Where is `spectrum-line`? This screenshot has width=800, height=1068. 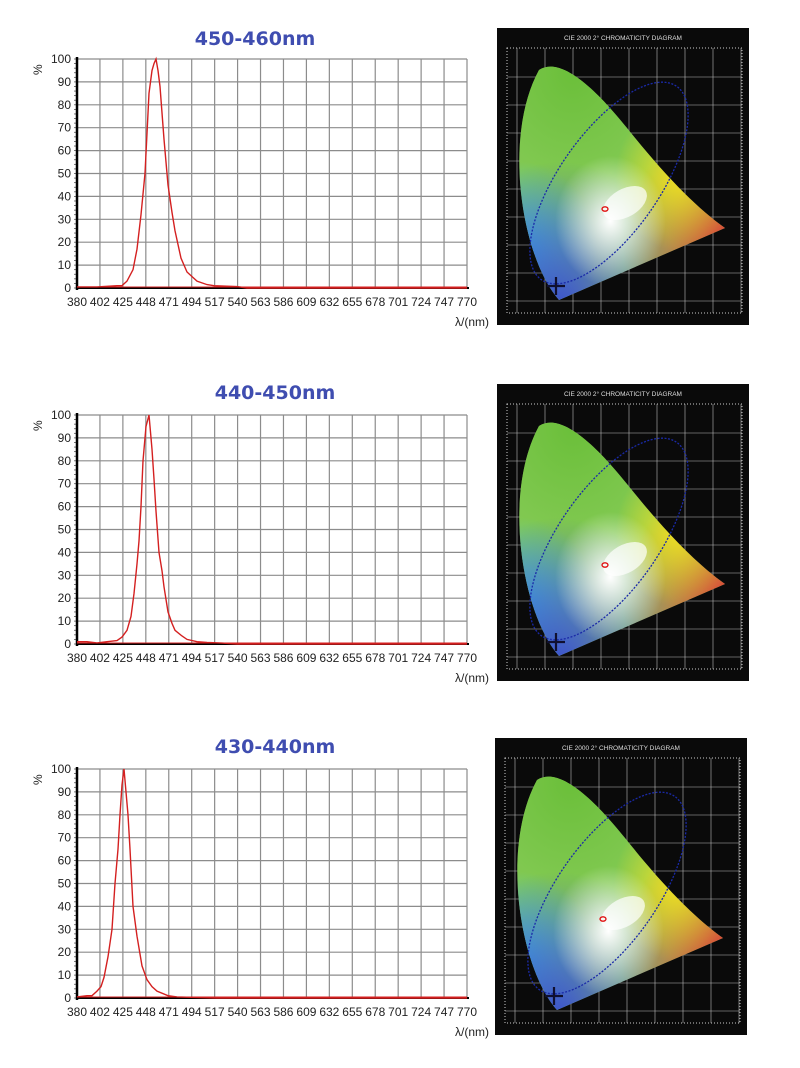 spectrum-line is located at coordinates (272, 529).